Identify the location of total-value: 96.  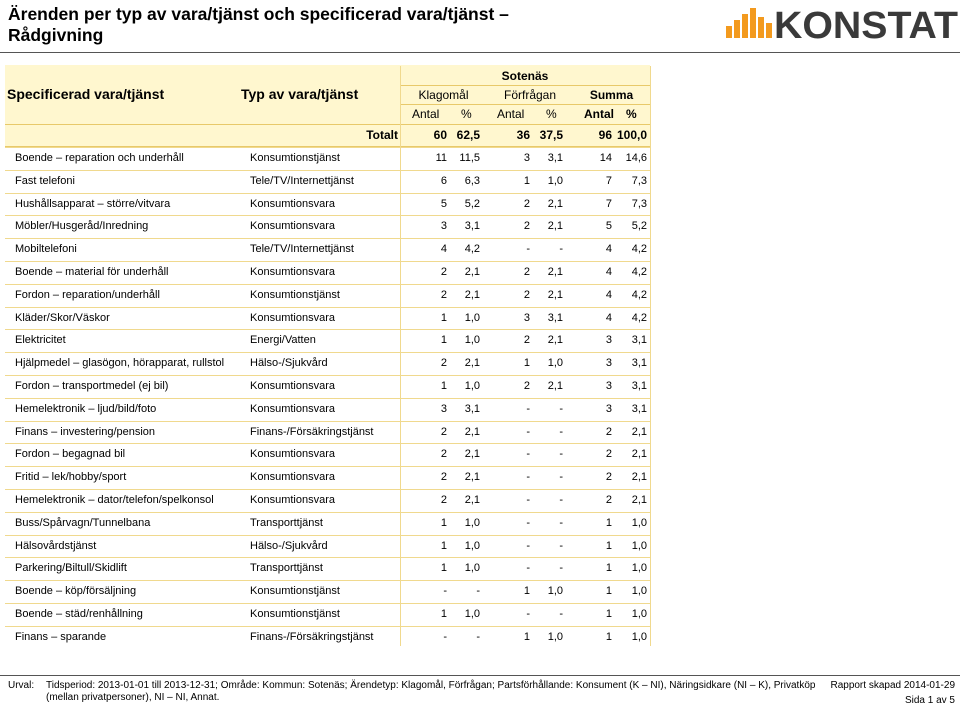
(605, 135).